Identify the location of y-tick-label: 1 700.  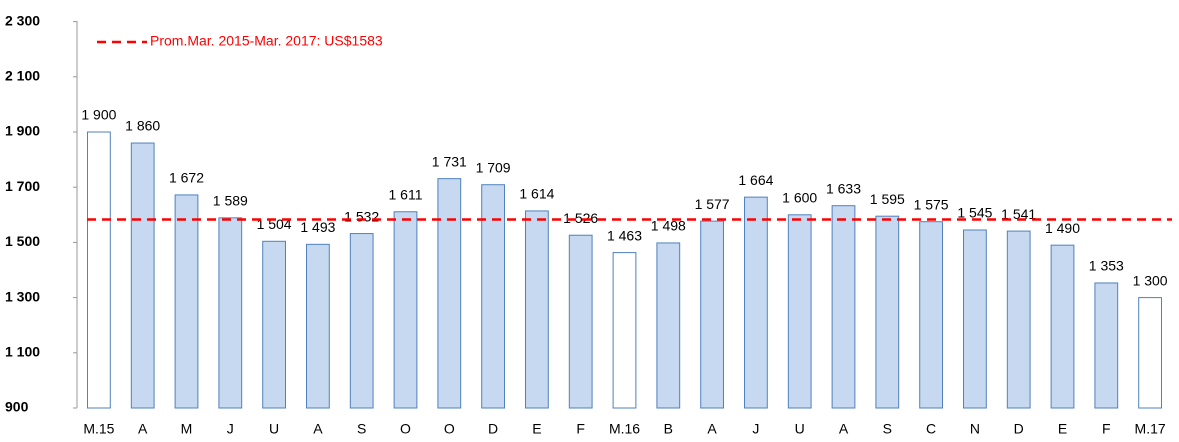
(22, 186).